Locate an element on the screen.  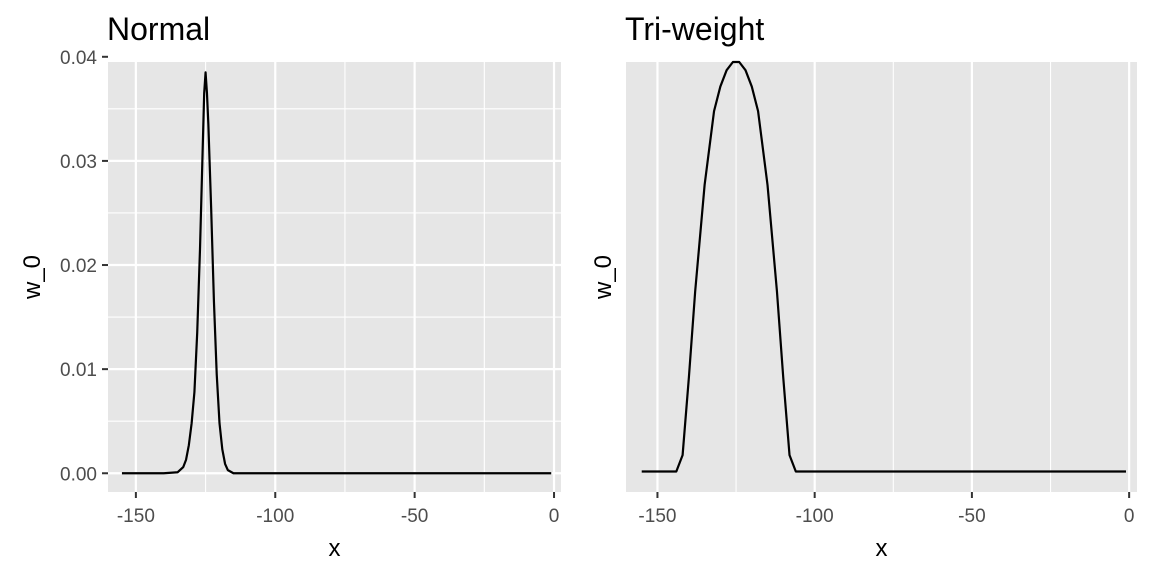
y-tick-label: 0.04 is located at coordinates (78, 58).